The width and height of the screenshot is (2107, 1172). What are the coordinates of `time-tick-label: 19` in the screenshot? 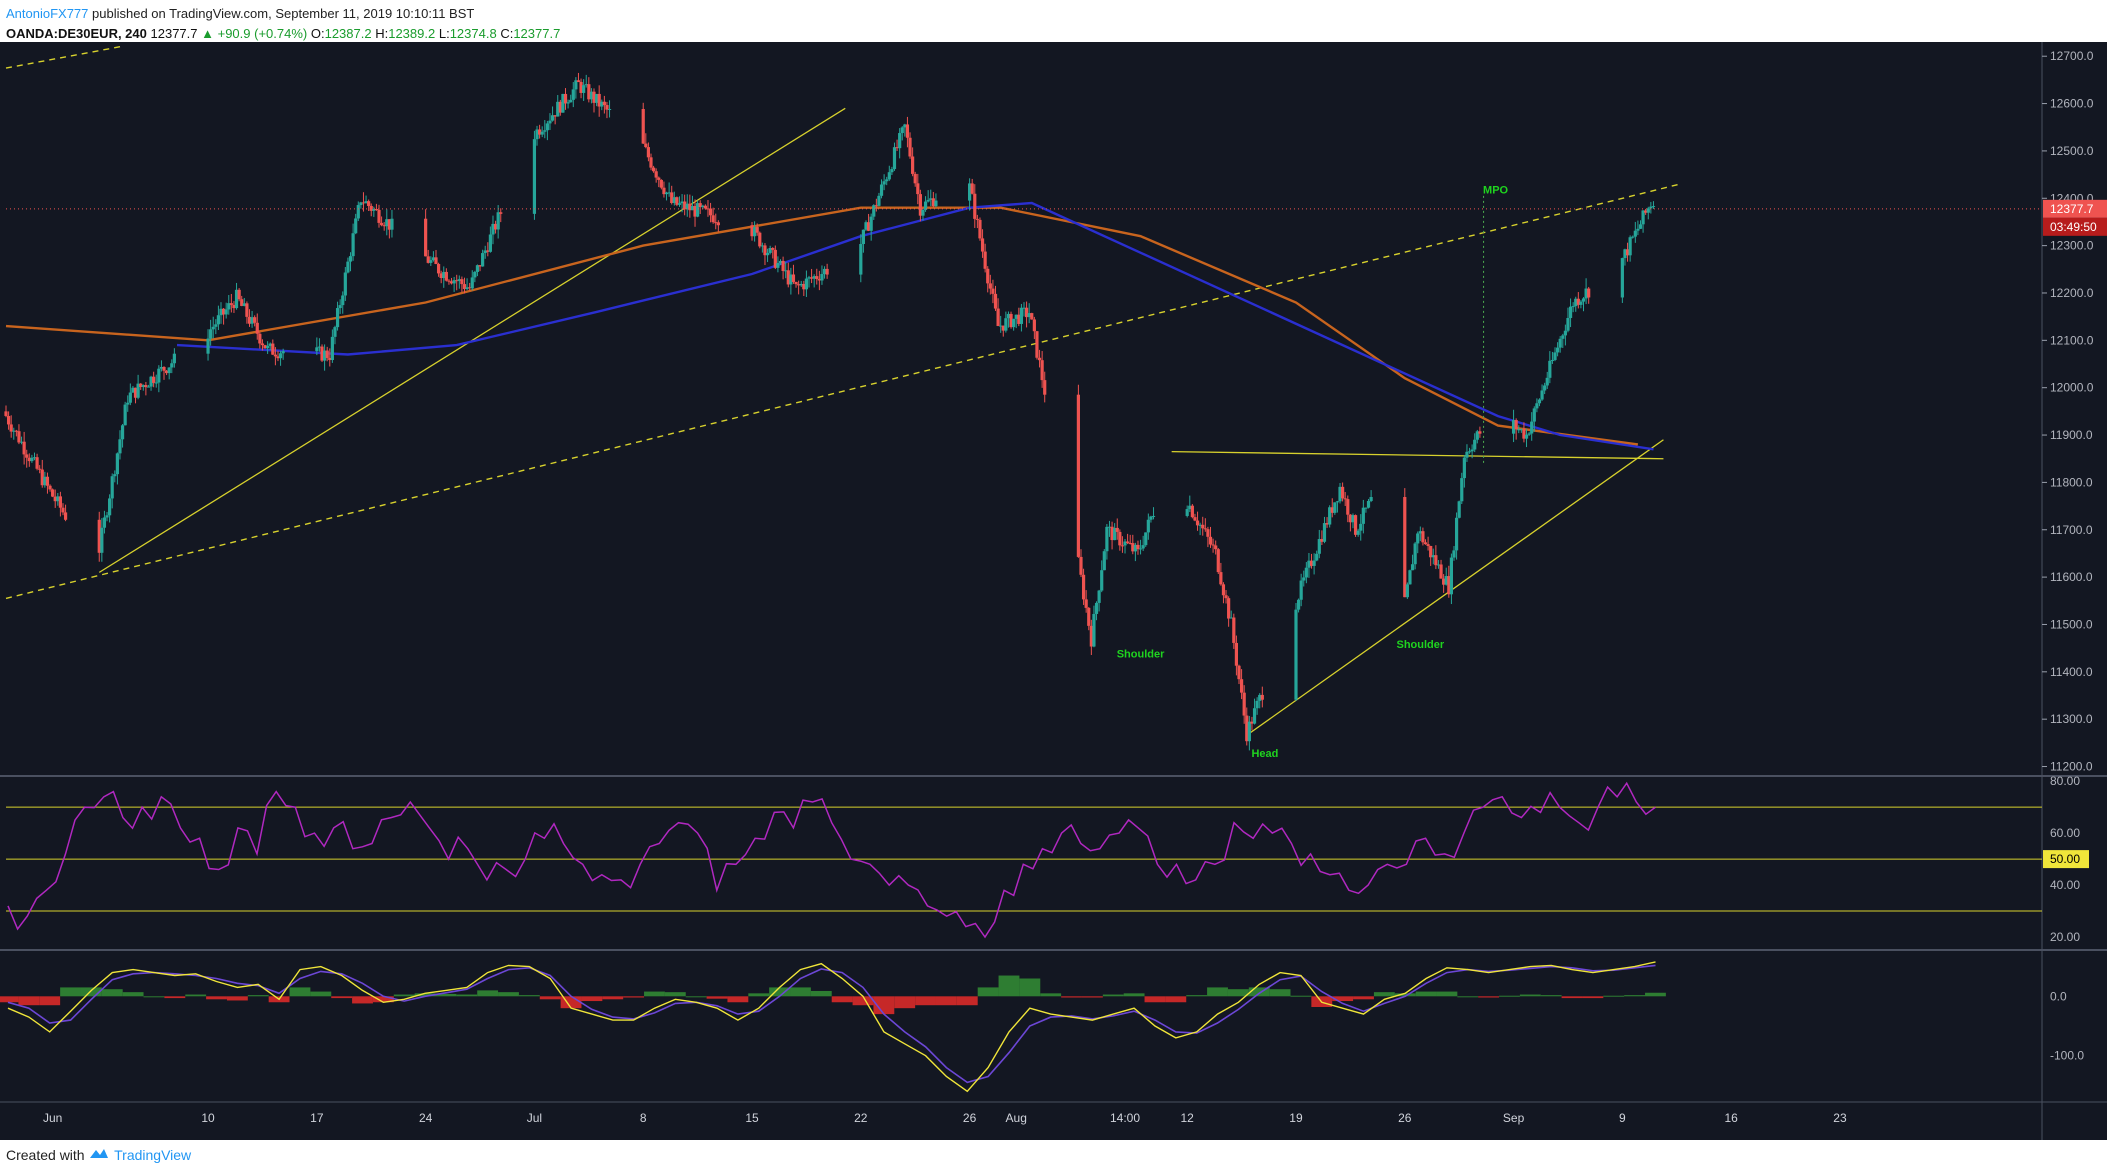 It's located at (1296, 1118).